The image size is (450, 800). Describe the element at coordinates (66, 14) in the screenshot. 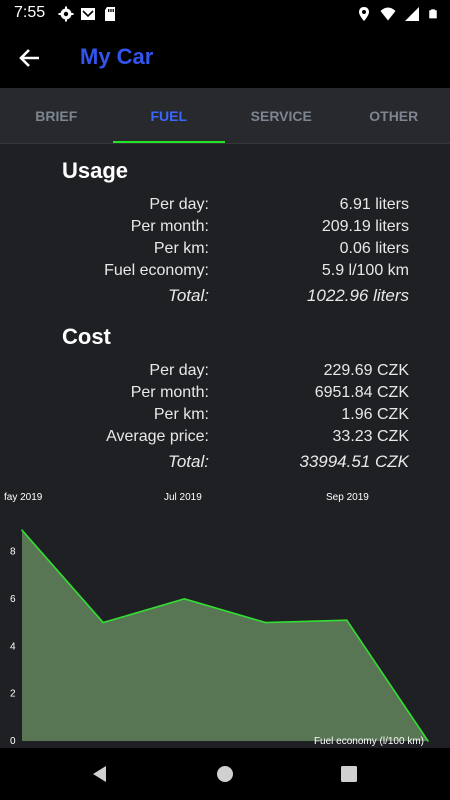

I see `gear-icon` at that location.